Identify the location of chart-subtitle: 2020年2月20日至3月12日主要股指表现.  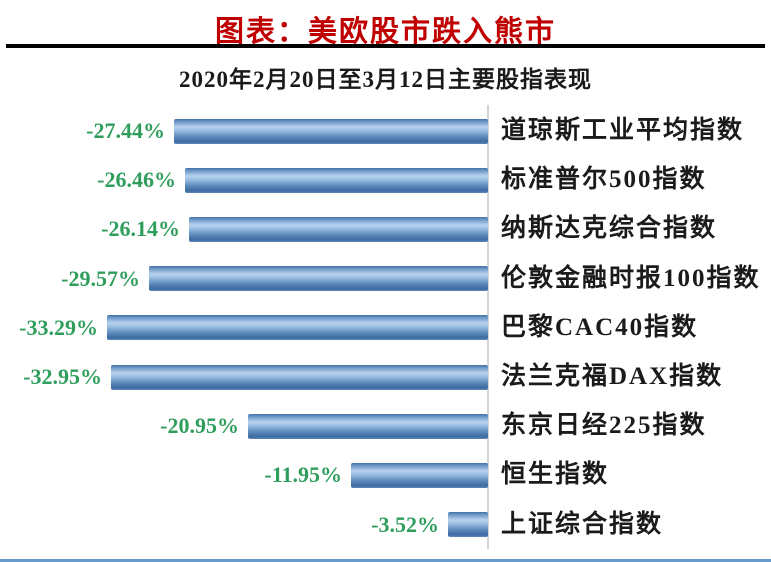
(385, 79).